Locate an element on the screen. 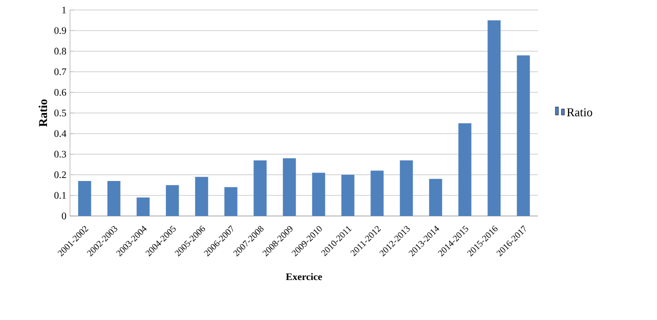  y-tick-label: 0.8 is located at coordinates (60, 51).